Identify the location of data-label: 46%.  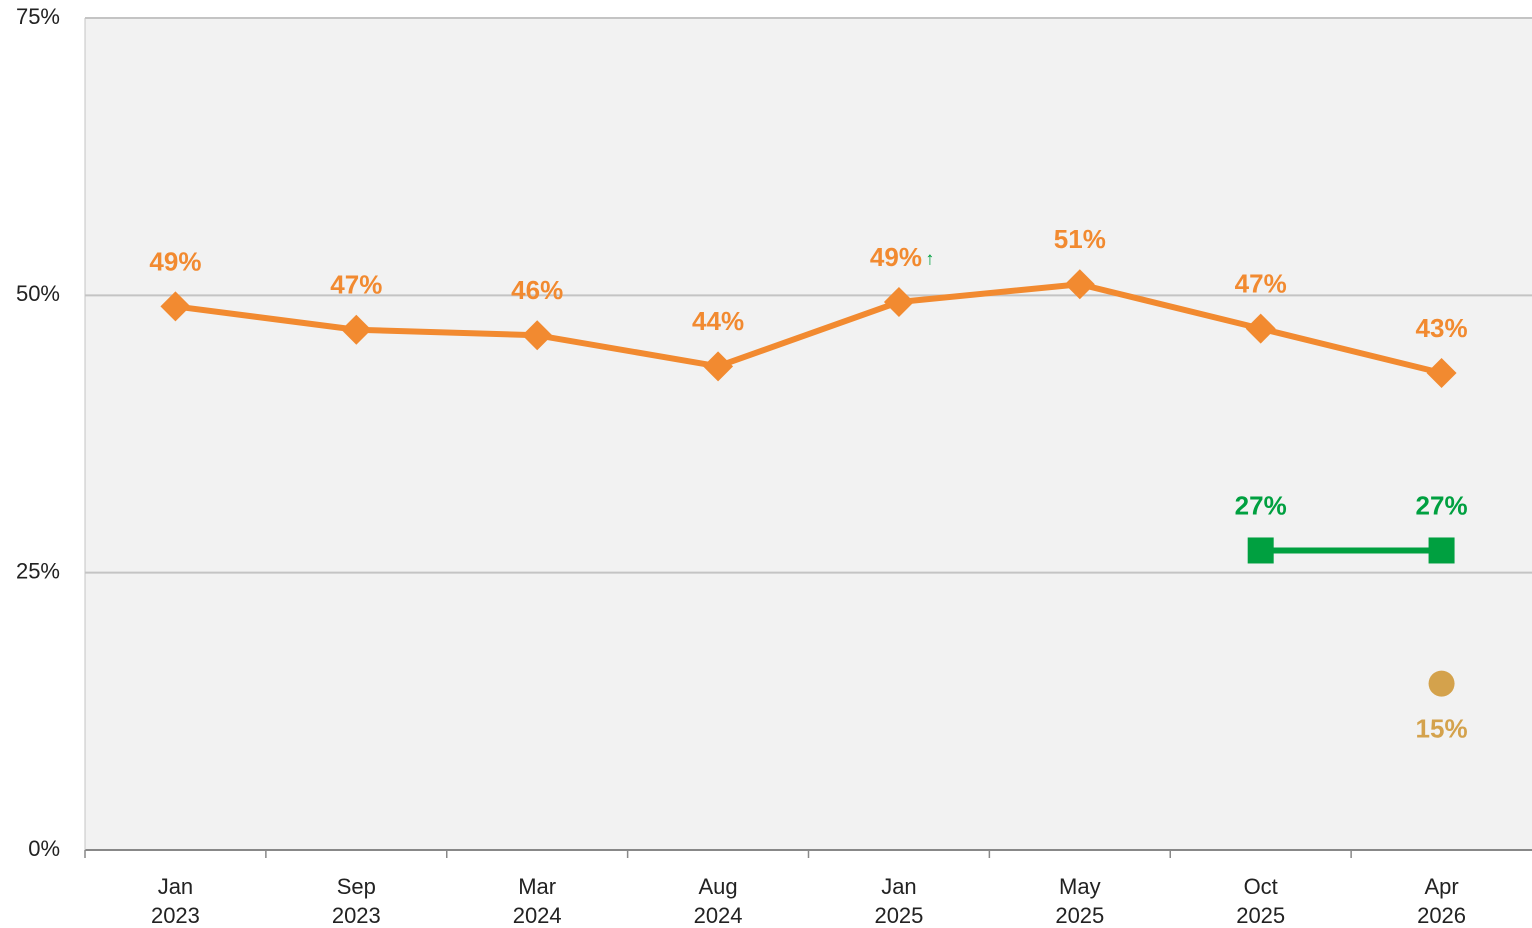
(537, 290).